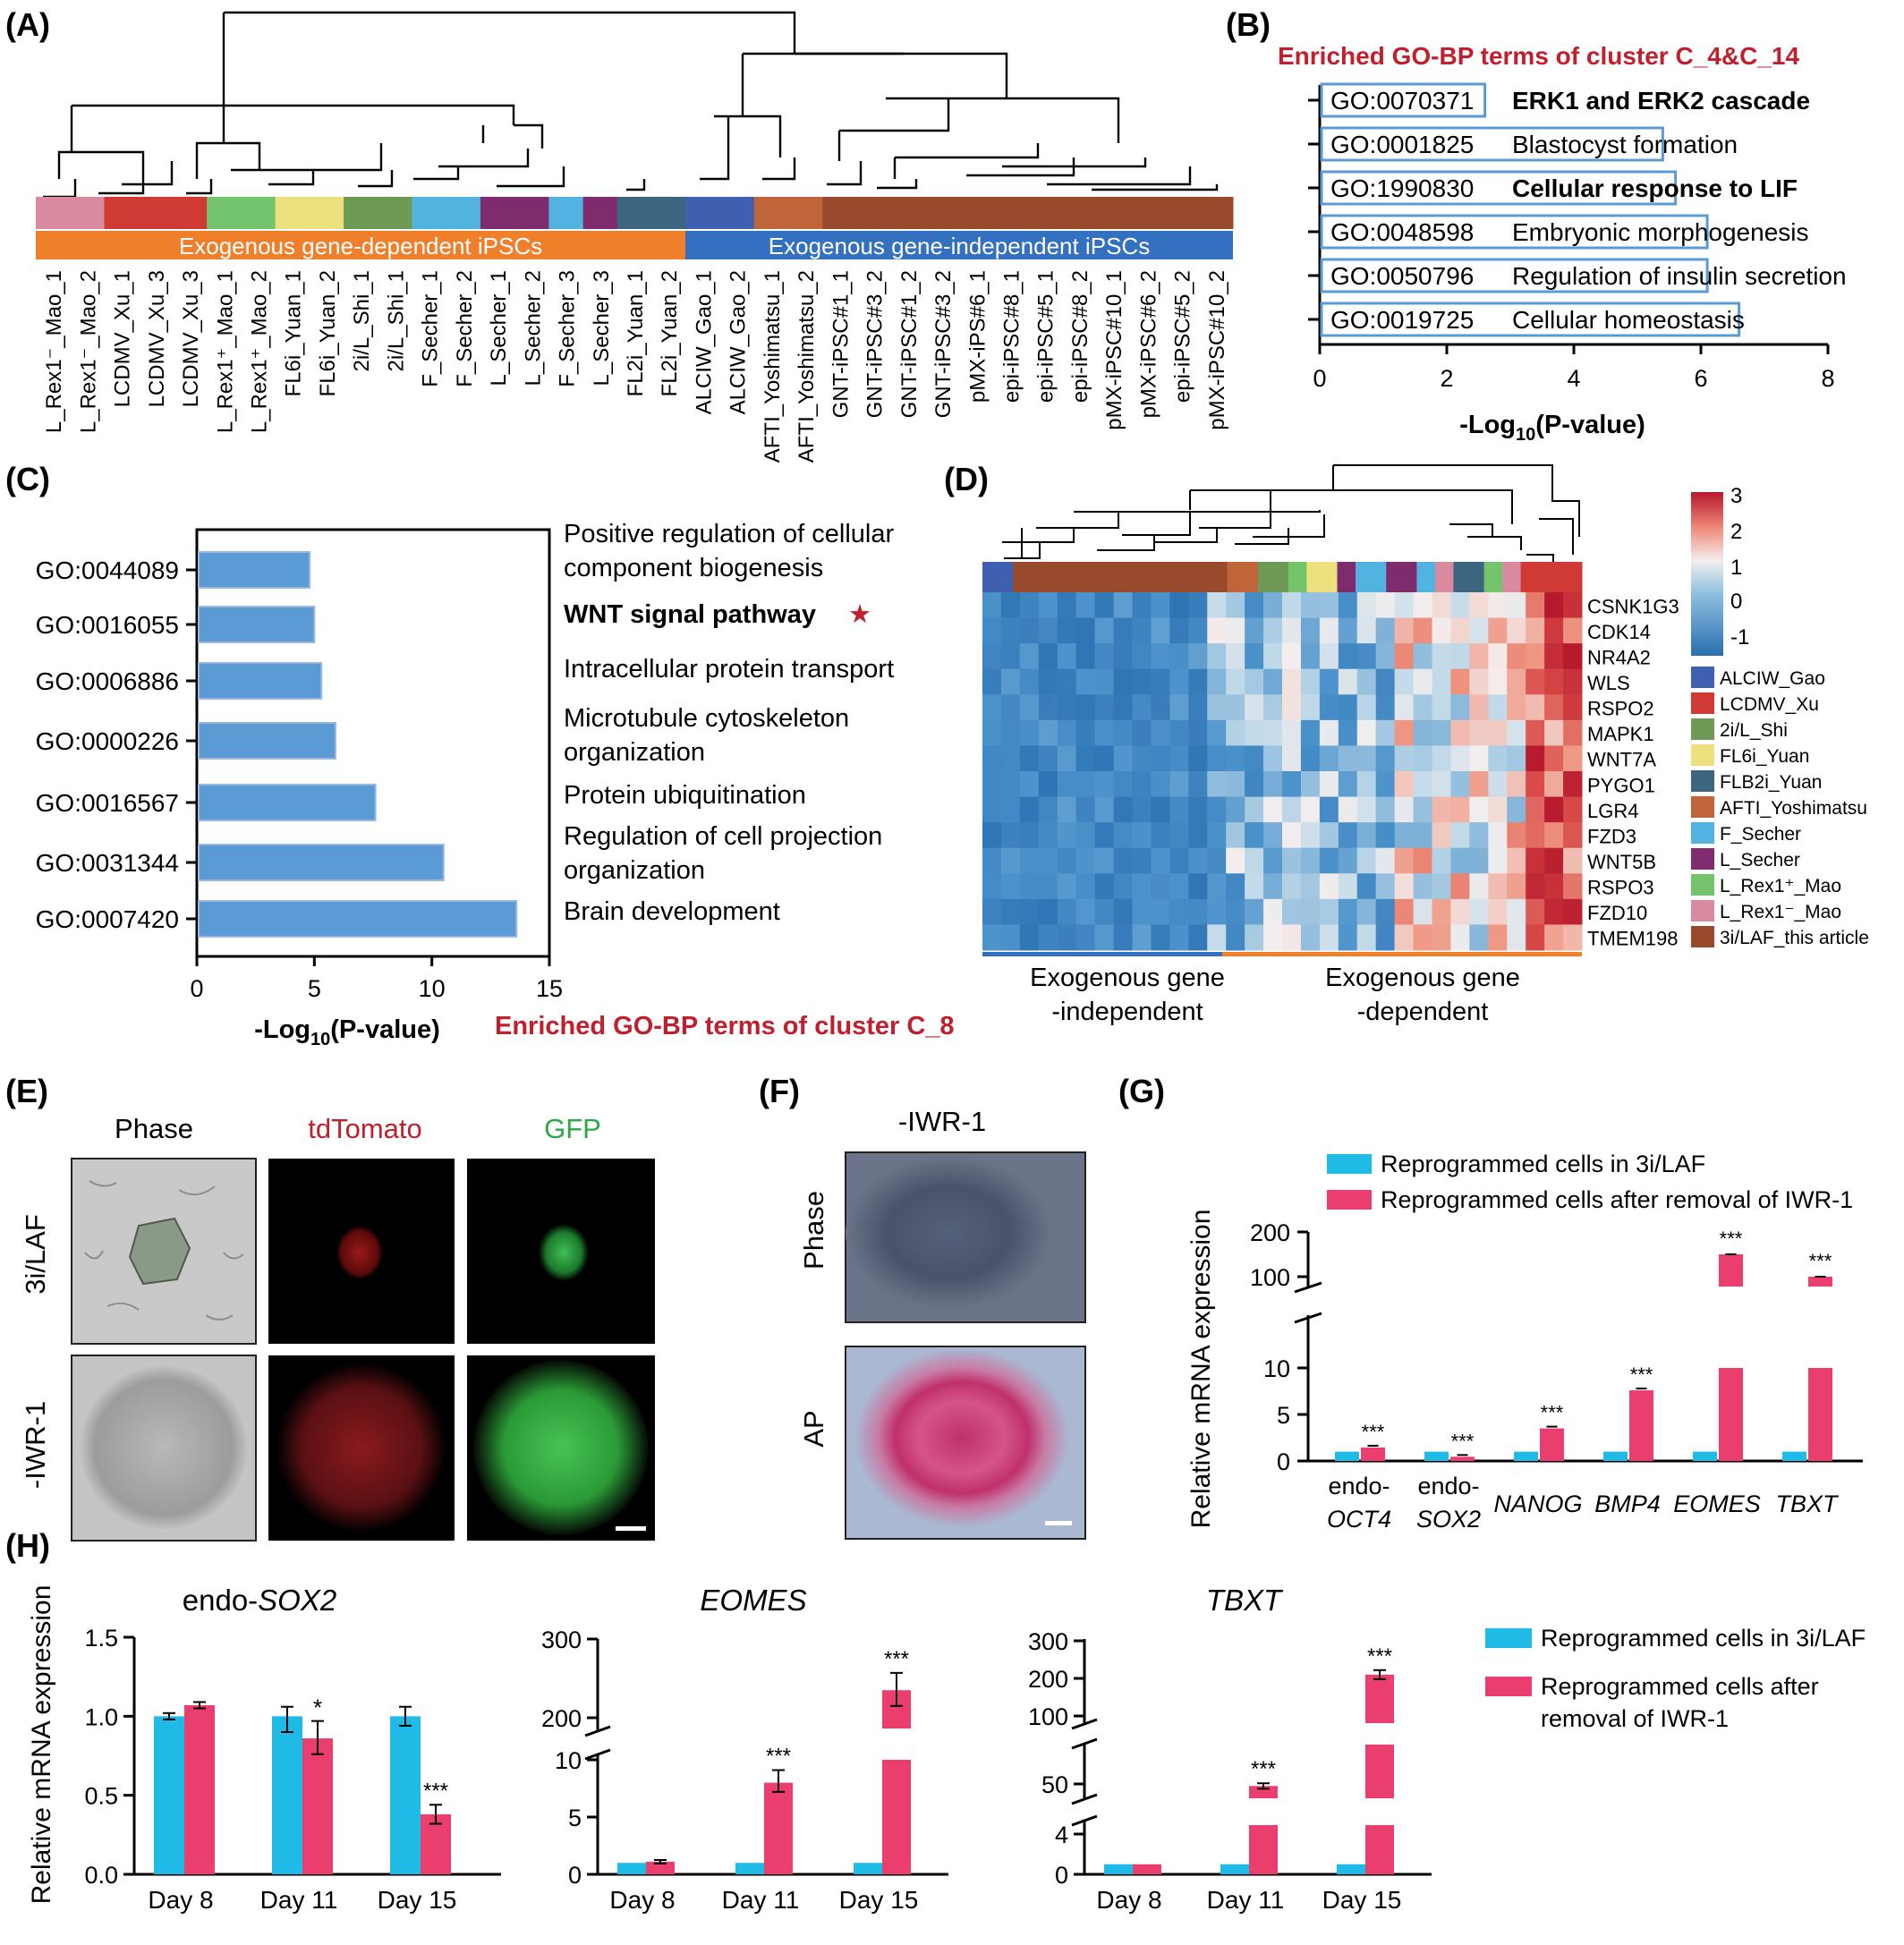 The image size is (1904, 1945). I want to click on go-term-label: Cellular homeostasis, so click(1629, 320).